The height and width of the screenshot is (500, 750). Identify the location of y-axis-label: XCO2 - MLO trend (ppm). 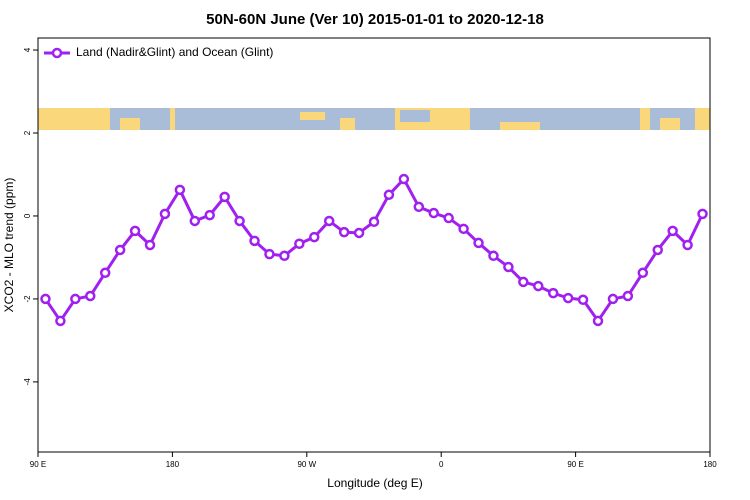
(9, 245).